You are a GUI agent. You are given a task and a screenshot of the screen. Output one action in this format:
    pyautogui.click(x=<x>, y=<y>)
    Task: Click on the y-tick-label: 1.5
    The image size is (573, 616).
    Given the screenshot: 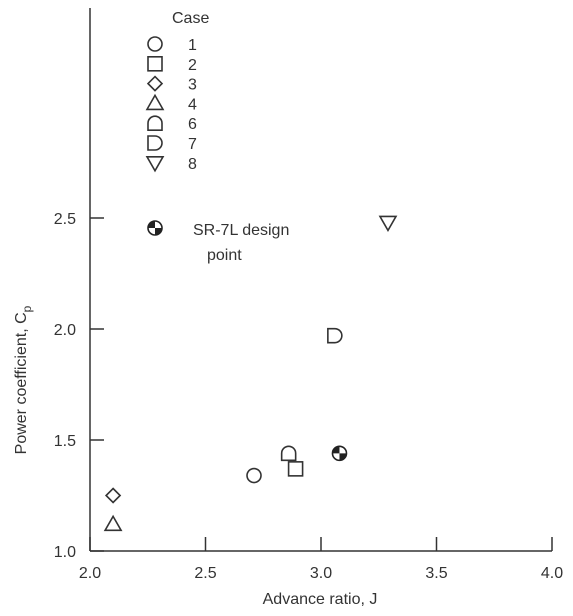 What is the action you would take?
    pyautogui.click(x=65, y=441)
    